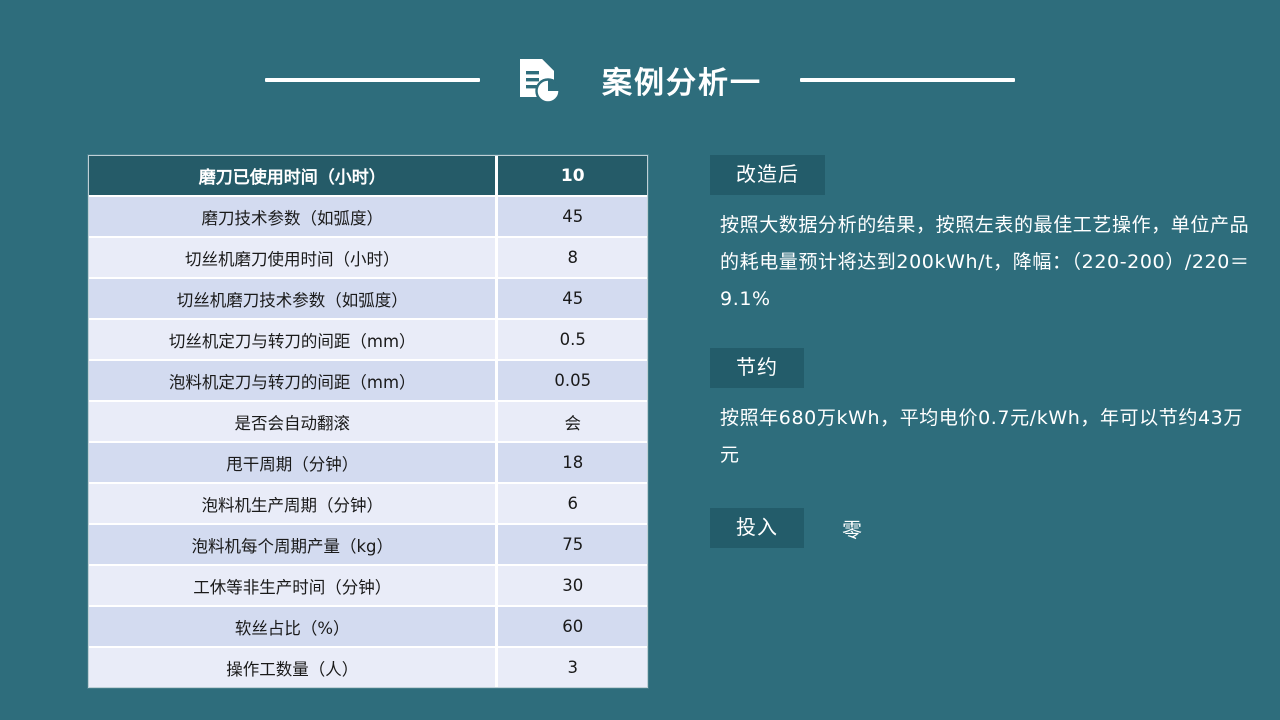  Describe the element at coordinates (571, 463) in the screenshot. I see `row-value: 18` at that location.